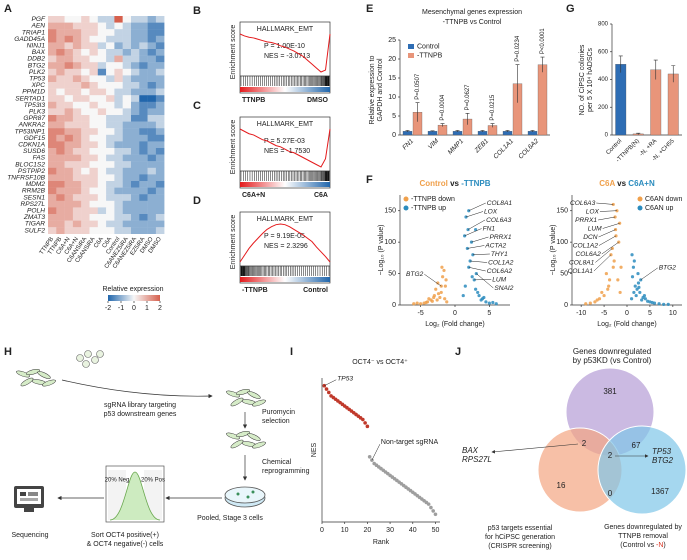 The width and height of the screenshot is (687, 560). What do you see at coordinates (37, 65) in the screenshot?
I see `gene-label: BTG2` at bounding box center [37, 65].